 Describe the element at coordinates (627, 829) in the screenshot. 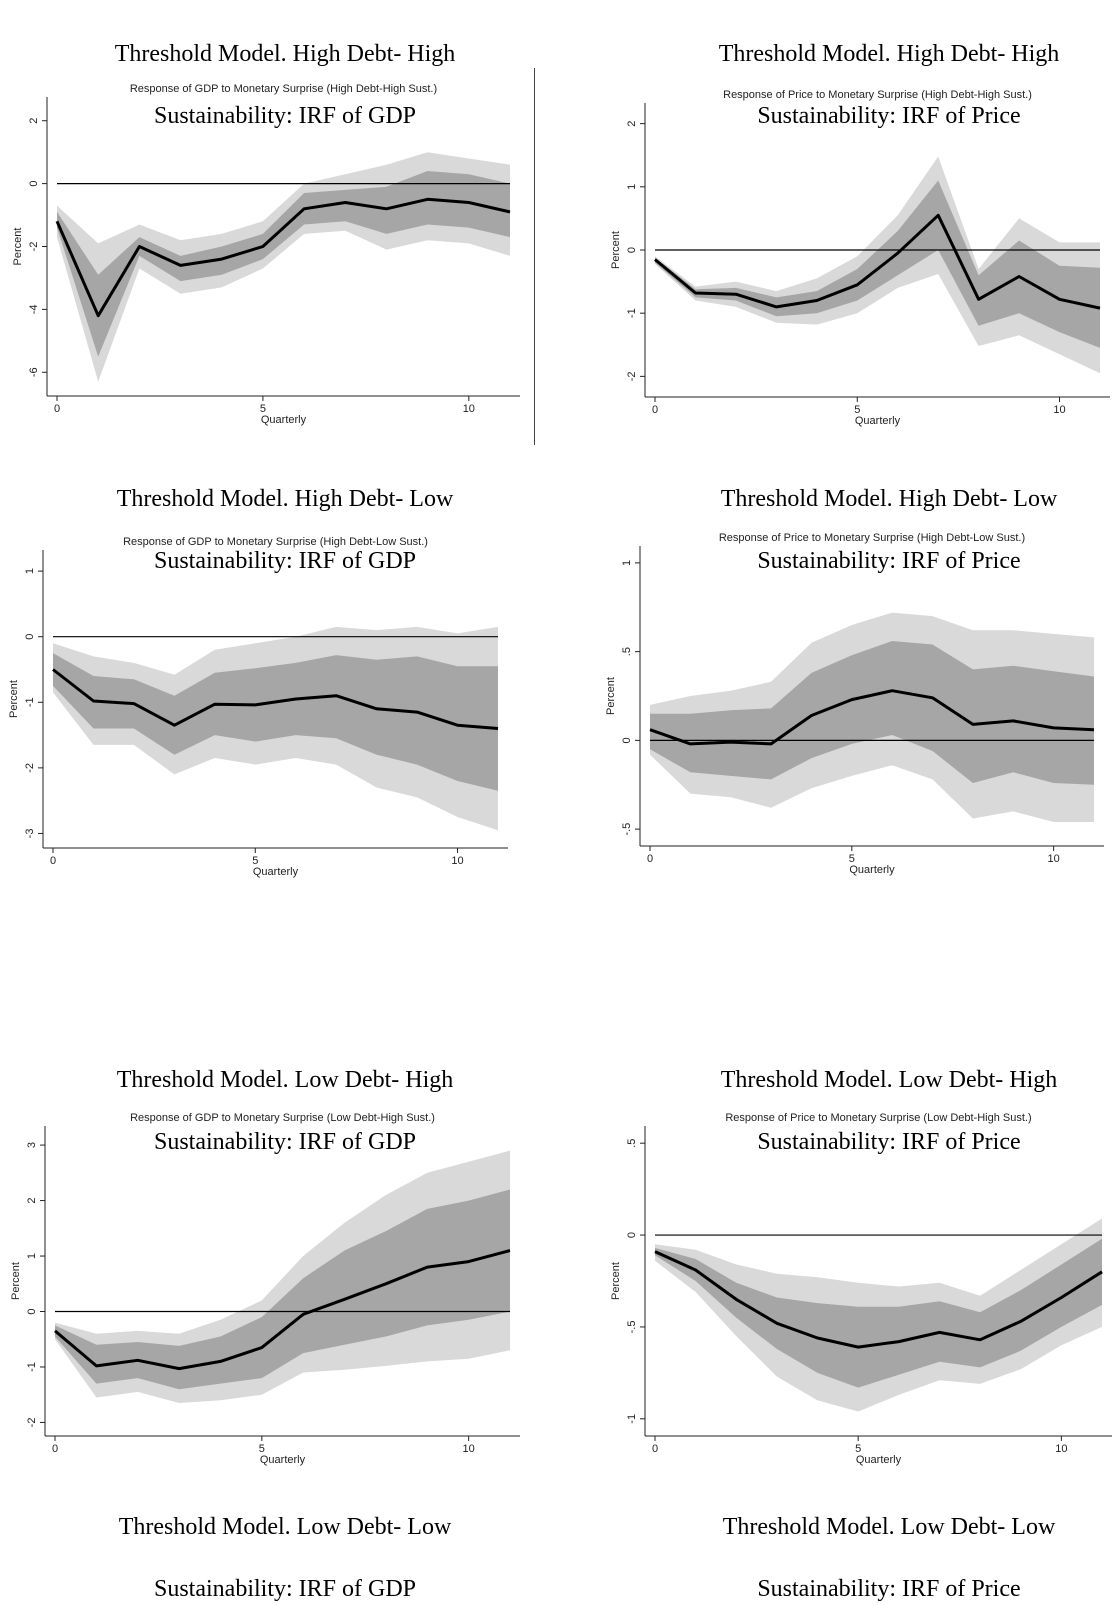

I see `y-tick-label: -.5` at that location.